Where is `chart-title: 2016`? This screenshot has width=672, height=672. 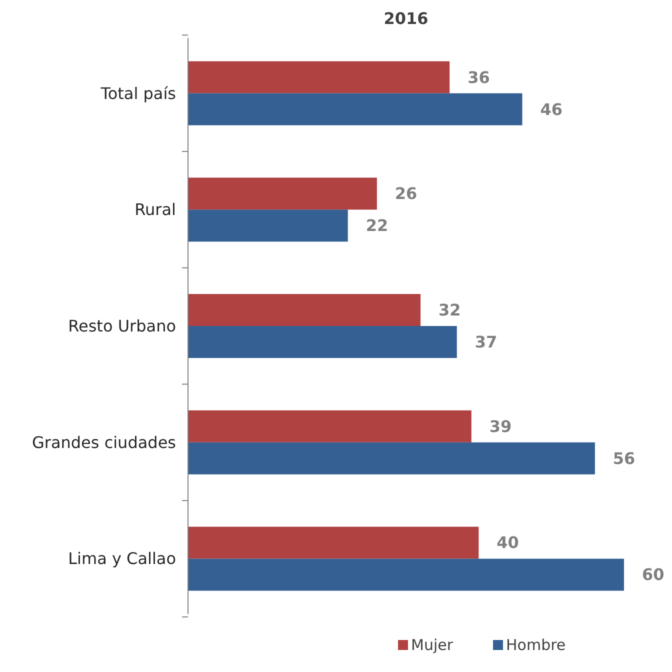 chart-title: 2016 is located at coordinates (406, 18).